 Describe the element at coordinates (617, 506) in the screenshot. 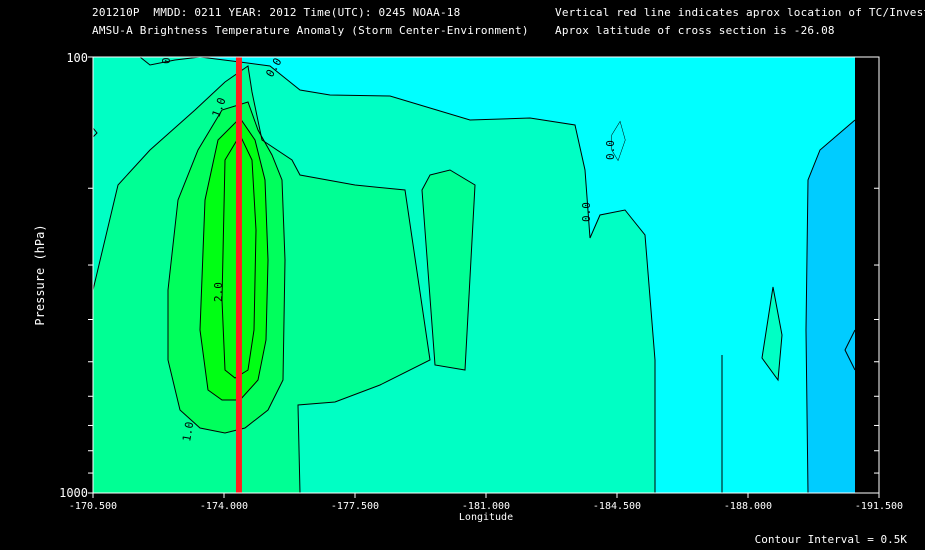

I see `x-tick-label: -184.500` at that location.